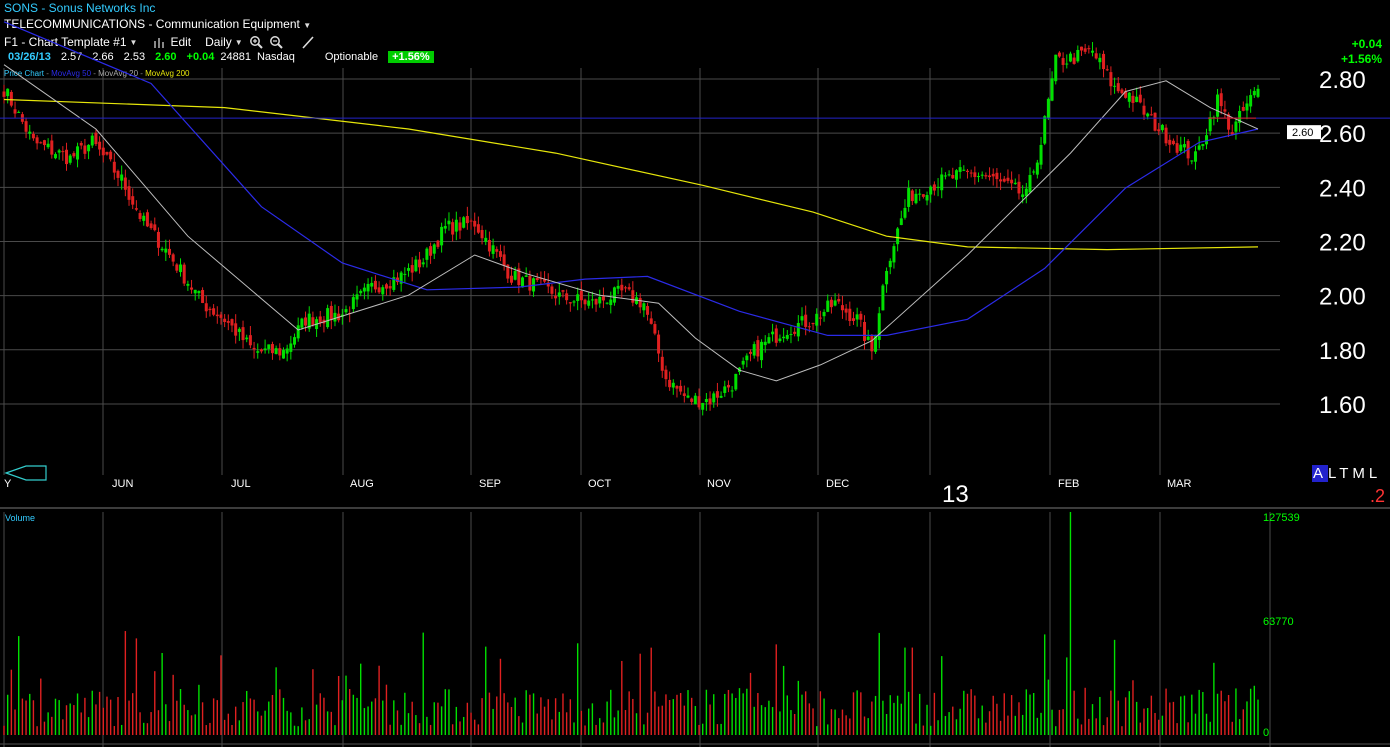  What do you see at coordinates (1320, 473) in the screenshot?
I see `alt-button-a: A` at bounding box center [1320, 473].